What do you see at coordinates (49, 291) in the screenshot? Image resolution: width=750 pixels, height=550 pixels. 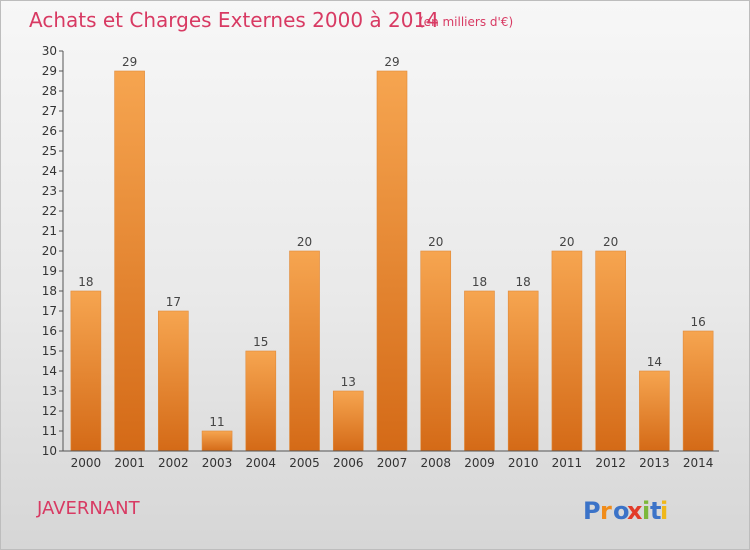 I see `y-tick-label: 18` at bounding box center [49, 291].